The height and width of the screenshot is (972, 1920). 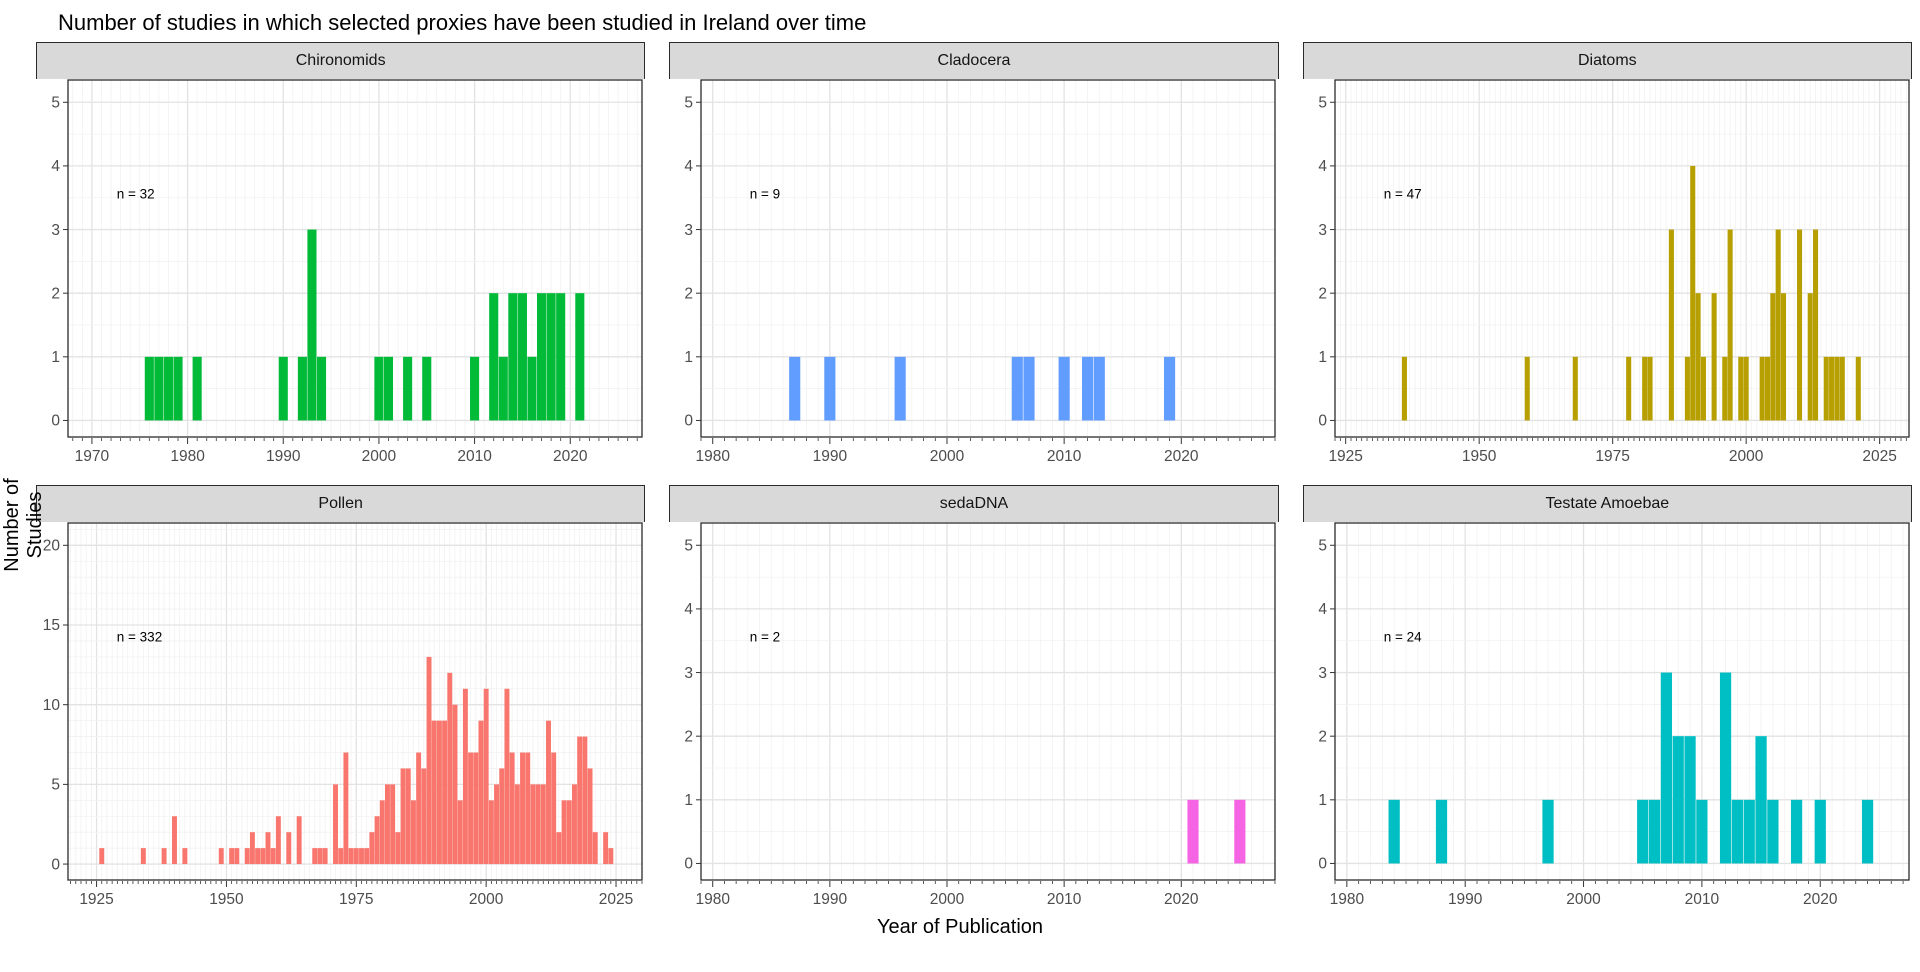 I want to click on svg-text: 2025, so click(x=1879, y=456).